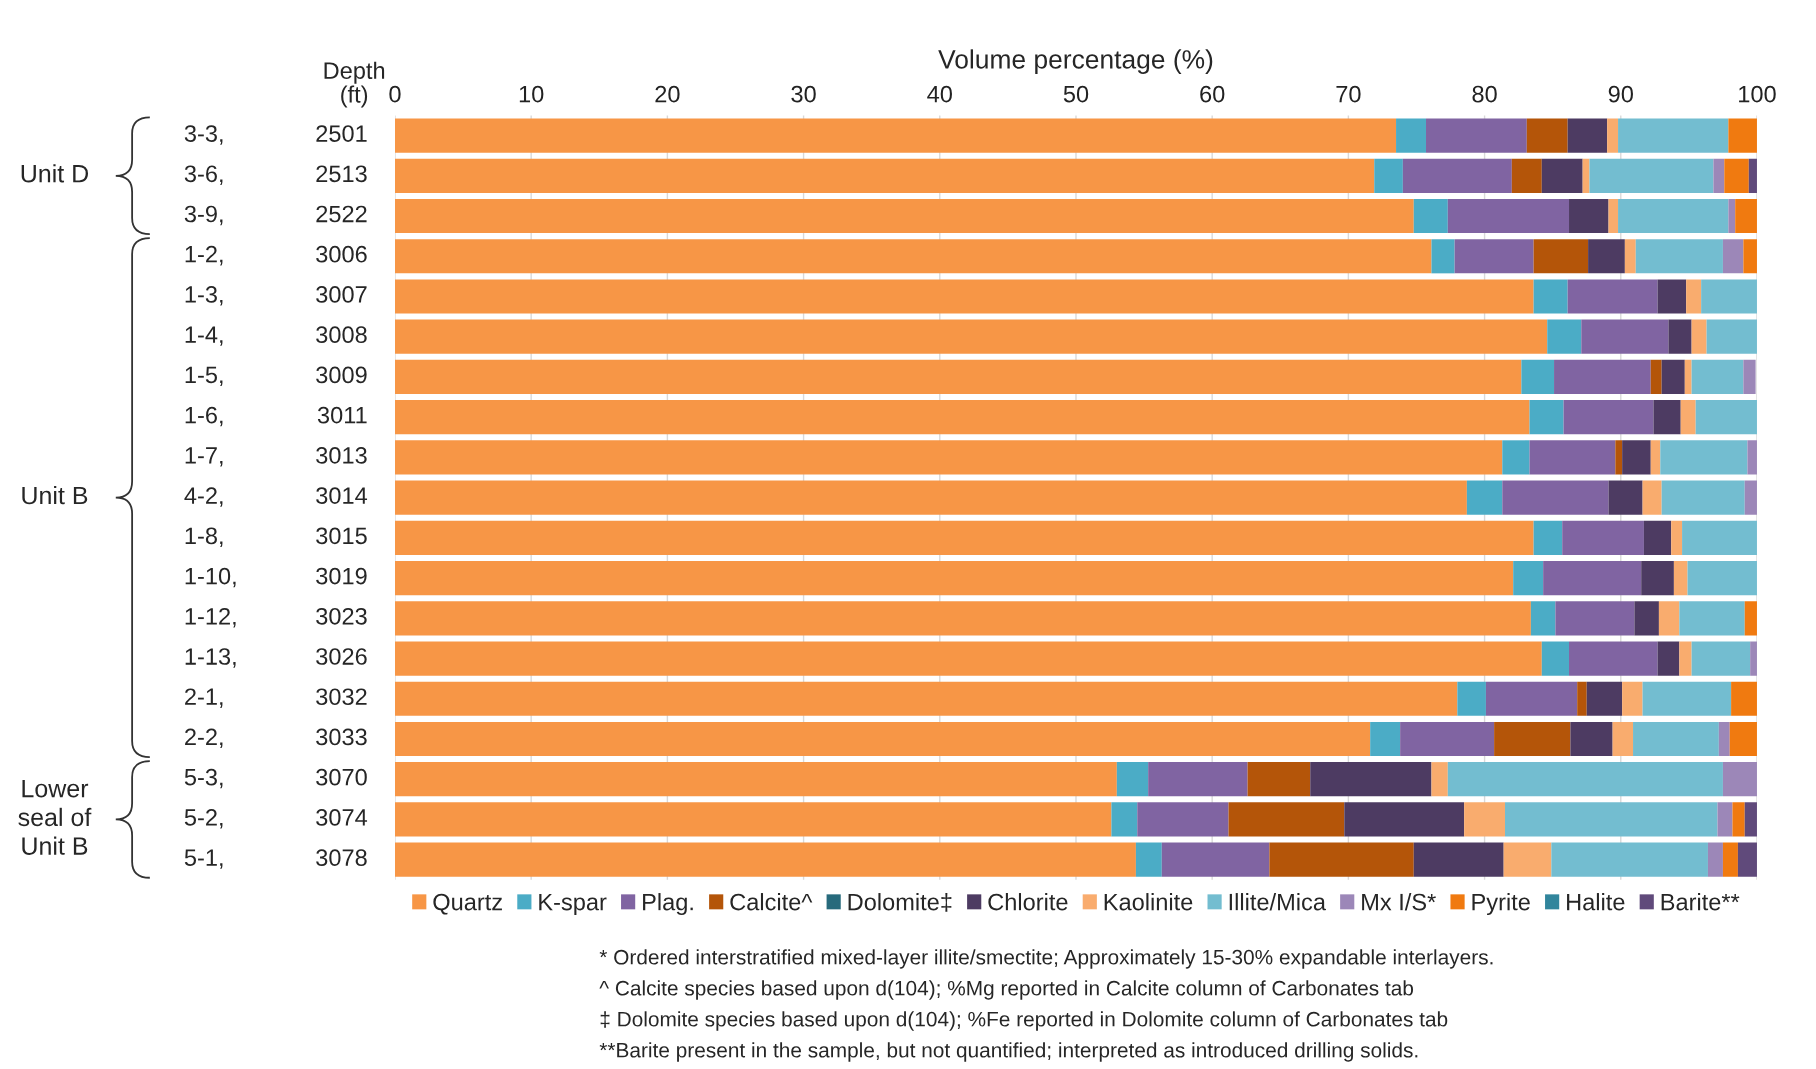 The height and width of the screenshot is (1069, 1816). Describe the element at coordinates (900, 902) in the screenshot. I see `legend-label: Dolomite‡` at that location.